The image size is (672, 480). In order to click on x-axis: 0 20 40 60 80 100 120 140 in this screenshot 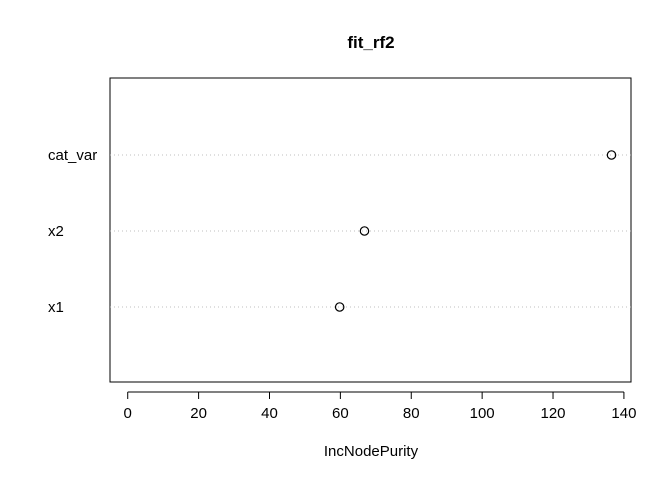, I will do `click(380, 406)`.